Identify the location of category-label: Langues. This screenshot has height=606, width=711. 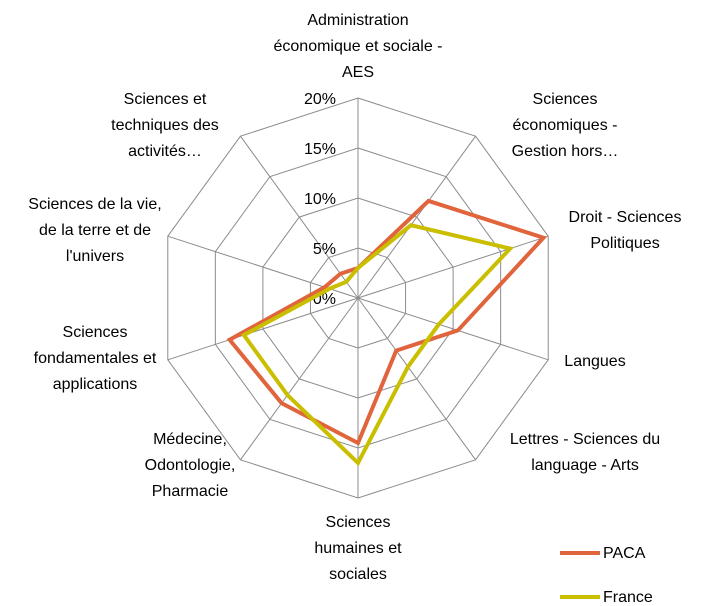
(595, 361).